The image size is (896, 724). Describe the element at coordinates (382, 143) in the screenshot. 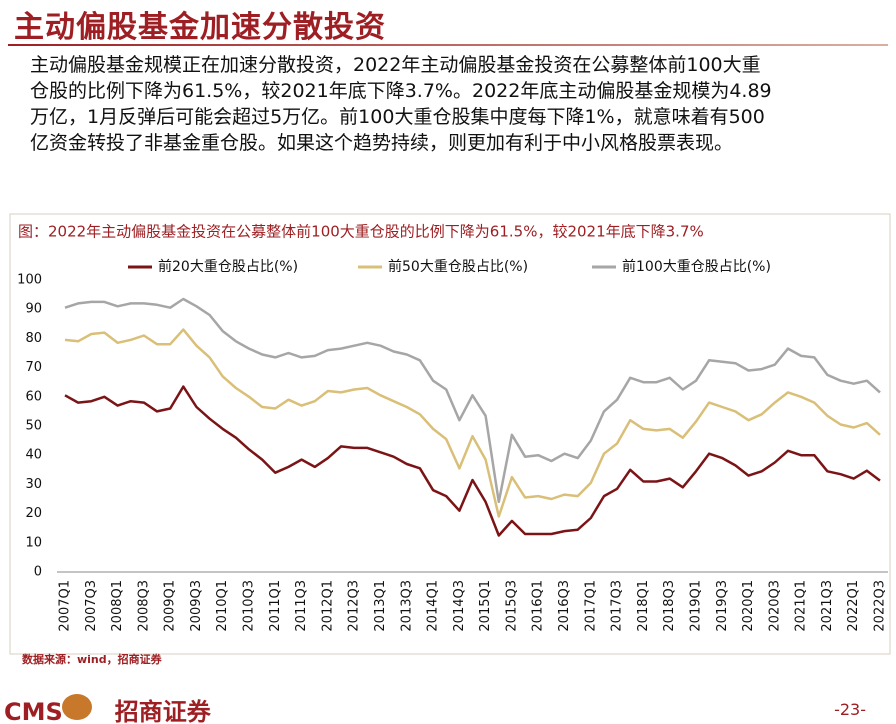

I see `paragraph-line: 亿资金转投了非基金重仓股。如果这个趋势持续，则更加有利于中小风格股票表现。` at that location.